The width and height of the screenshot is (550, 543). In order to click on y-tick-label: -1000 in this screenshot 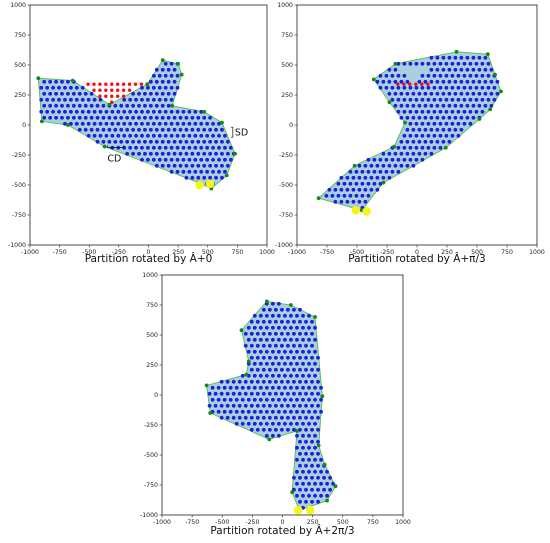, I will do `click(284, 245)`.